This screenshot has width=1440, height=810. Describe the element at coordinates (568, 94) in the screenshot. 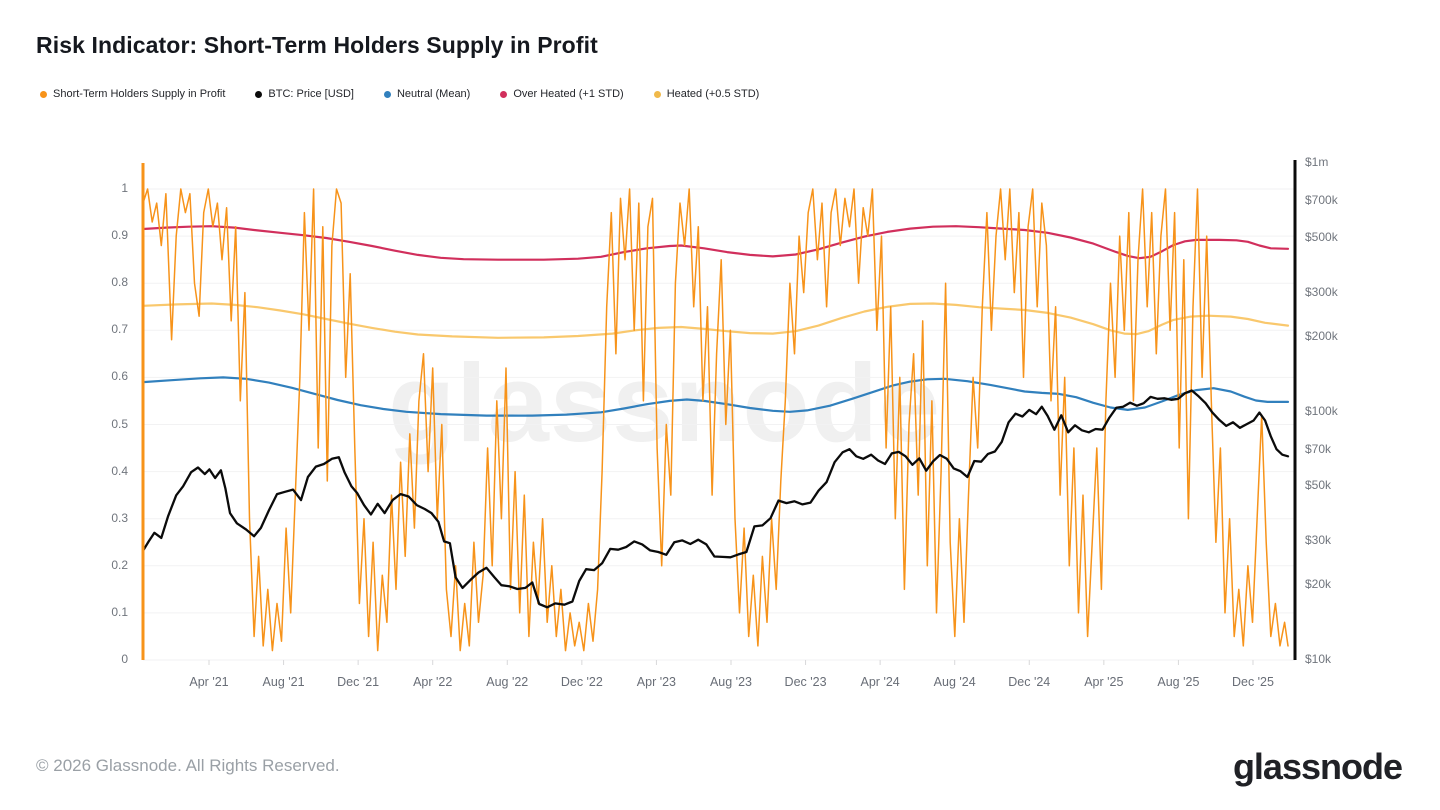

I see `legend-label: Over Heated (+1 STD)` at that location.